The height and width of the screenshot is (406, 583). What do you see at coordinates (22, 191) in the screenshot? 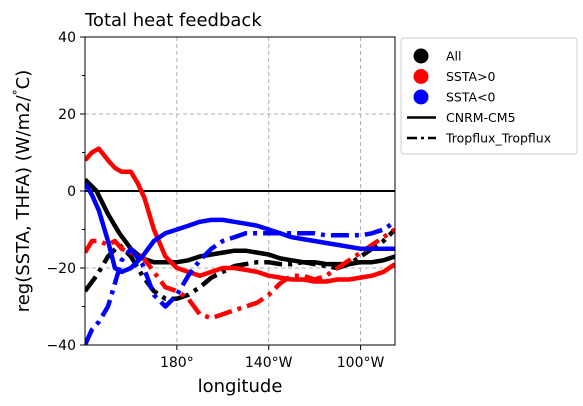
I see `y-axis-label: reg(SSTA, THFA) (W/m2/°C)` at bounding box center [22, 191].